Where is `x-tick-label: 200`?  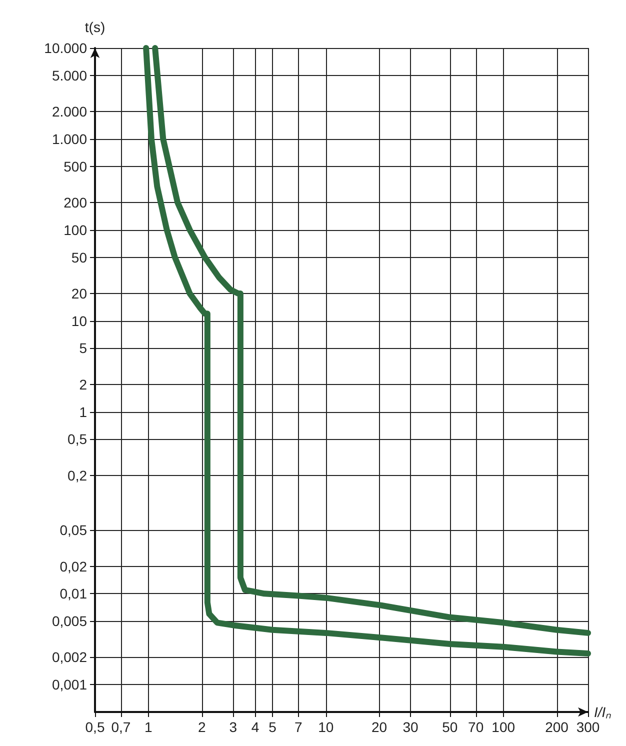 x-tick-label: 200 is located at coordinates (557, 727).